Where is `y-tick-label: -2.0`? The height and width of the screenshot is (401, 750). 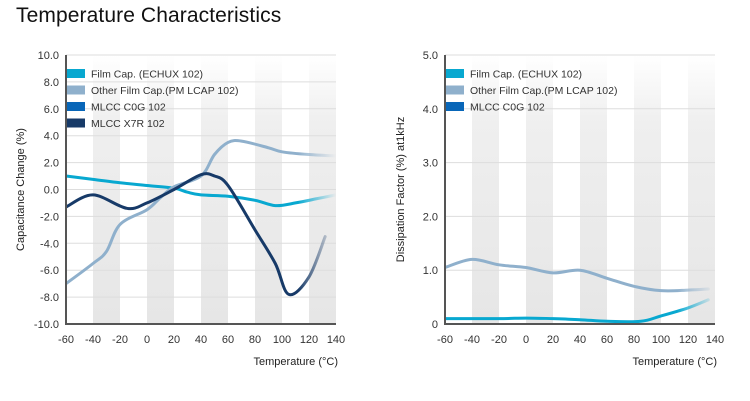 y-tick-label: -2.0 is located at coordinates (49, 217).